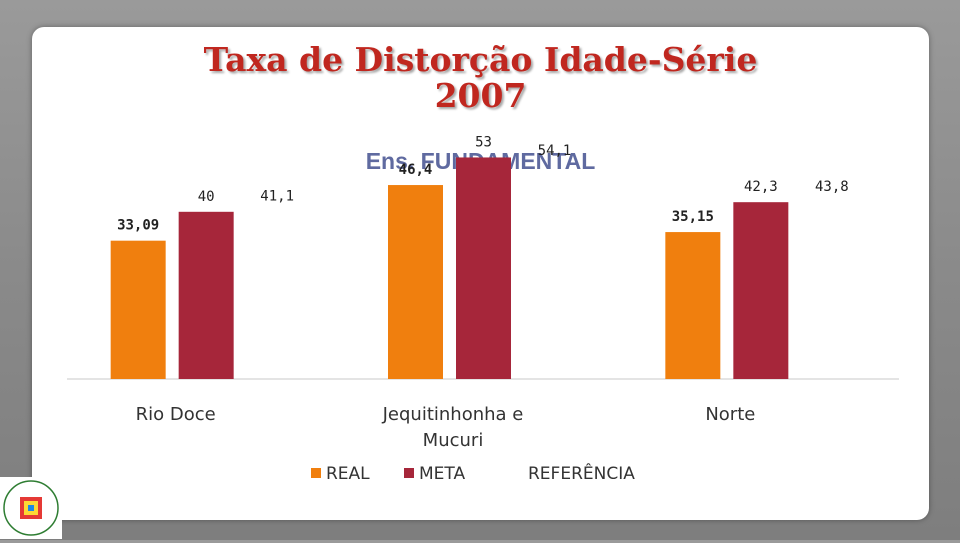 The image size is (960, 543). Describe the element at coordinates (555, 151) in the screenshot. I see `data-label-referência-2: 54,1` at that location.